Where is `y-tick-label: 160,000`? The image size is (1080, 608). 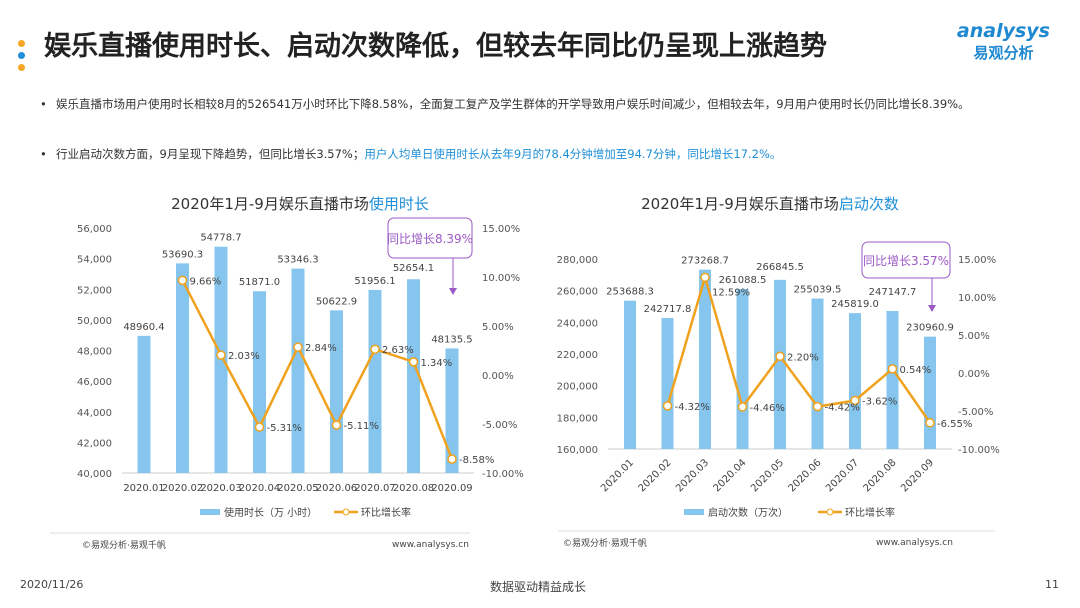
y-tick-label: 160,000 is located at coordinates (577, 450).